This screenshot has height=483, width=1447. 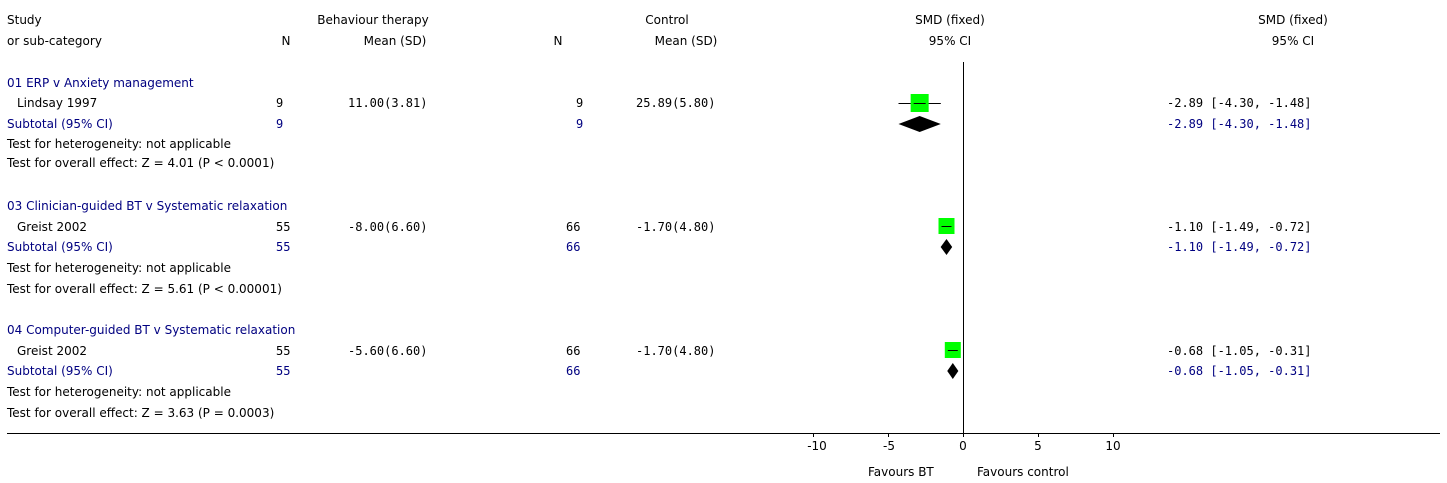 I want to click on header-result-ci: 95% CI, so click(x=1293, y=41).